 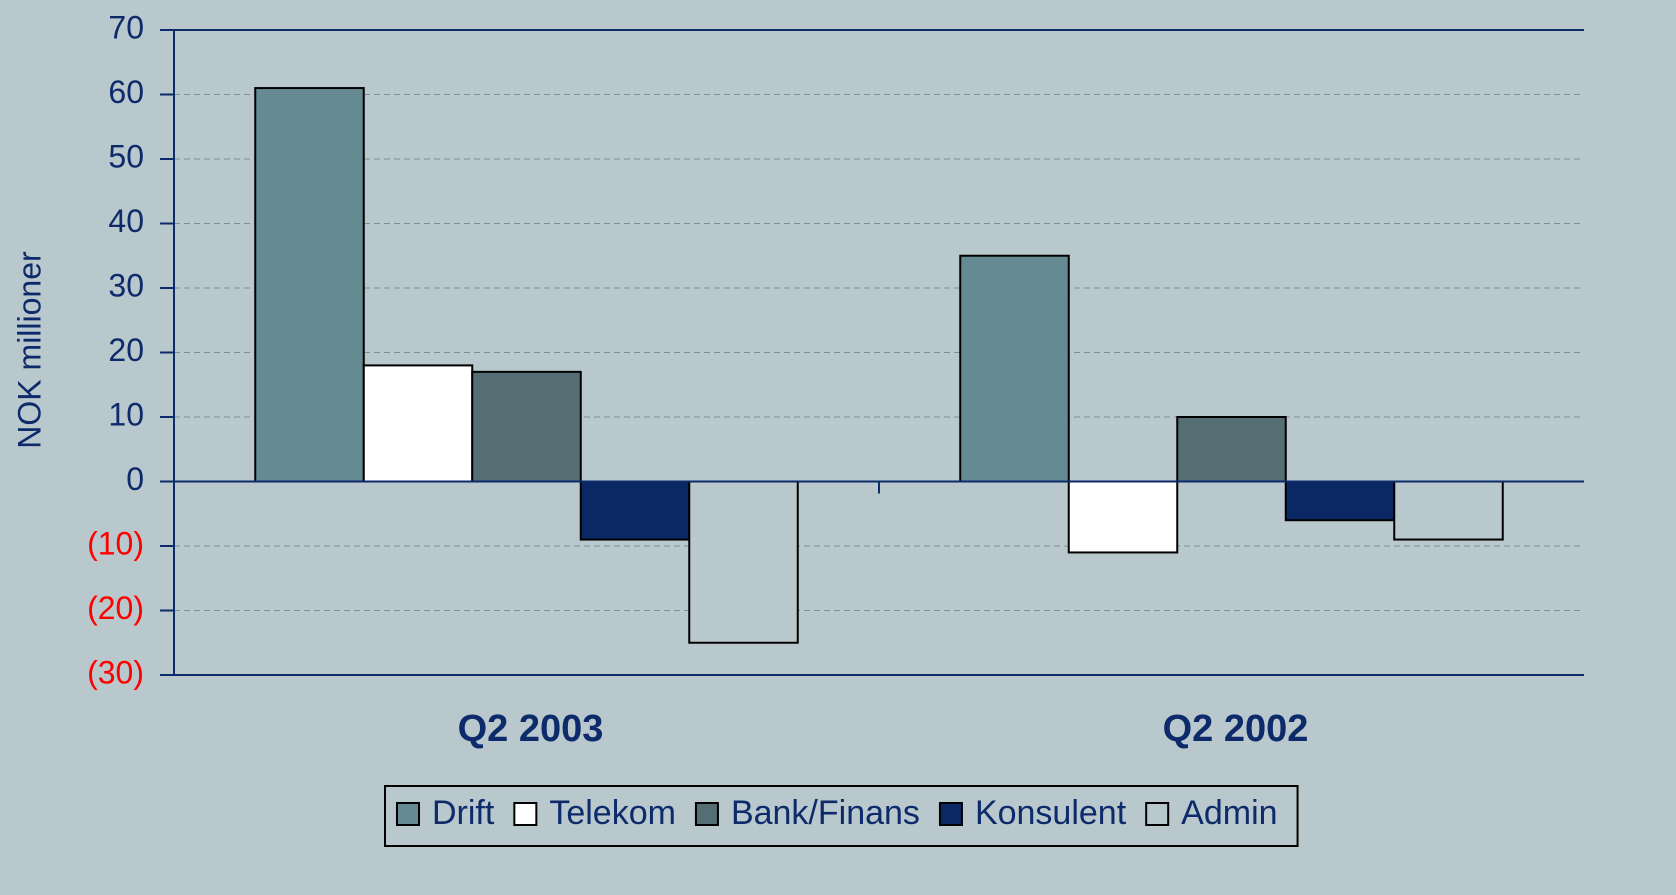 I want to click on x-tick-label: Q2 2003, so click(x=531, y=729).